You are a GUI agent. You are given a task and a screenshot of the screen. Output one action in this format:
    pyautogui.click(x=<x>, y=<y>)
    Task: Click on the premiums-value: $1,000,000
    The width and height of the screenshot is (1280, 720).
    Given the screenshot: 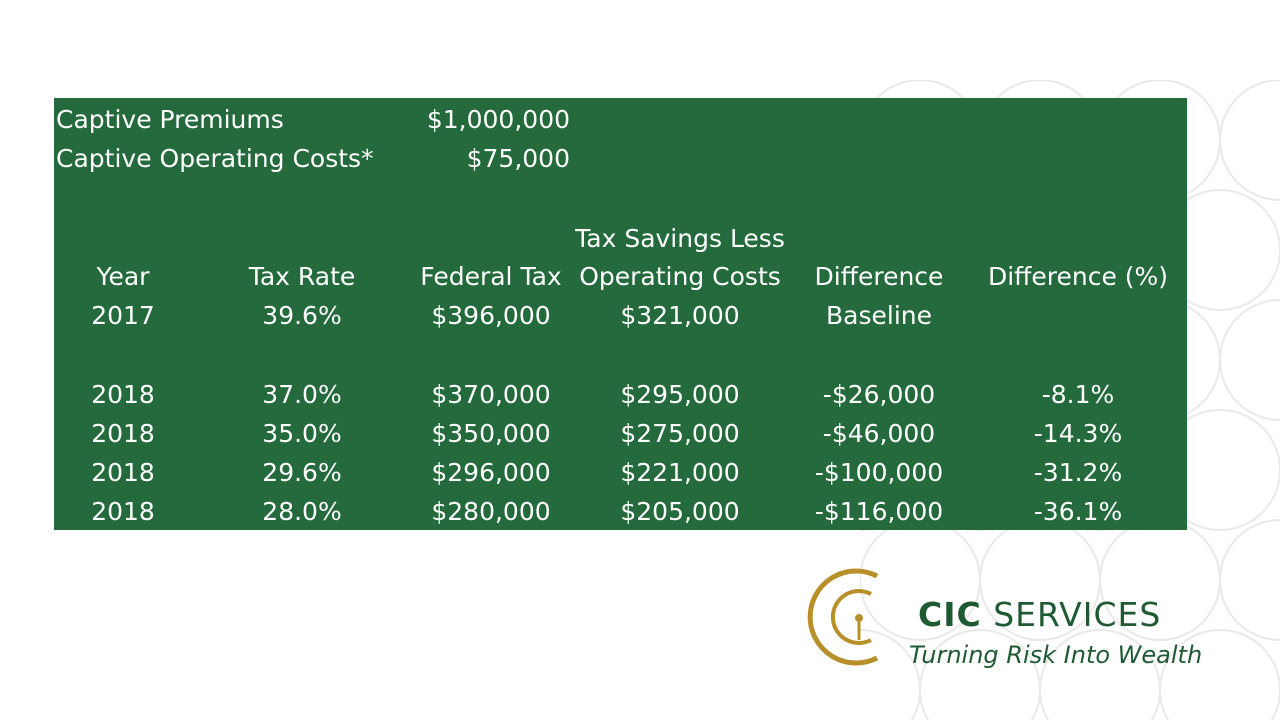 What is the action you would take?
    pyautogui.click(x=498, y=119)
    